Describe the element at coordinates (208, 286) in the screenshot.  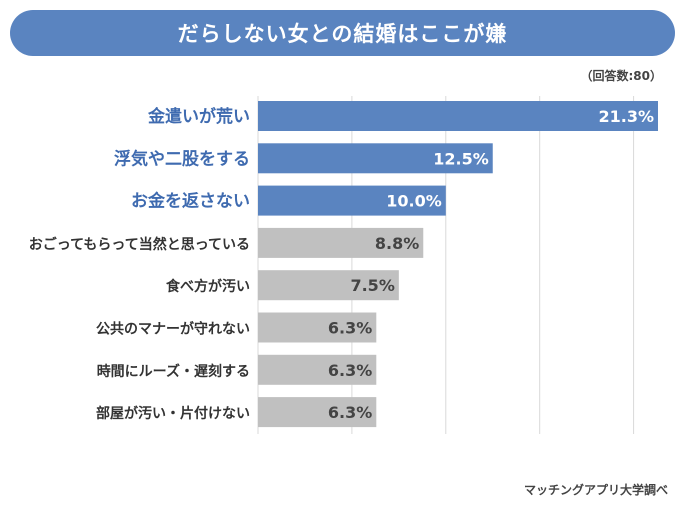
I see `category-label: 食べ方が汚い` at that location.